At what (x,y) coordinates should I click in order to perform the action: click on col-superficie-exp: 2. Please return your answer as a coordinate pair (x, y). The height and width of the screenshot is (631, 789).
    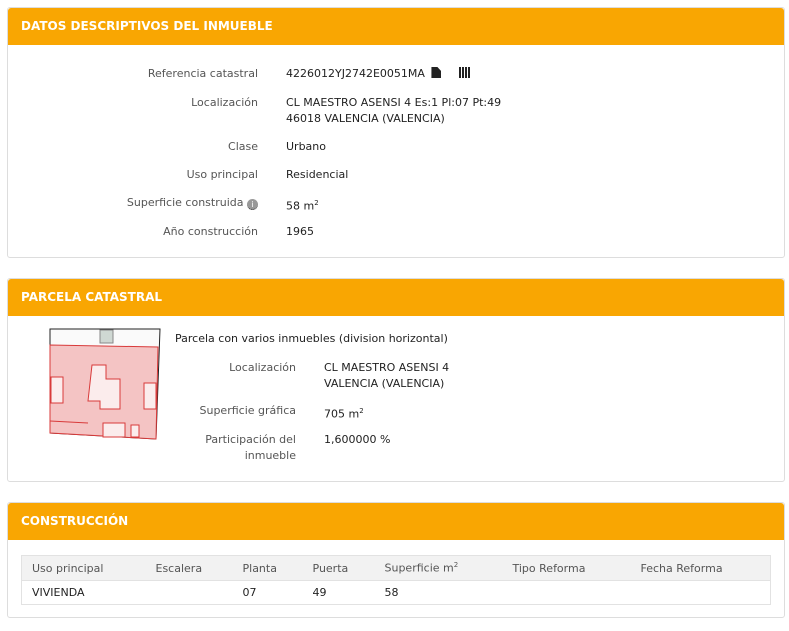
    Looking at the image, I should click on (456, 565).